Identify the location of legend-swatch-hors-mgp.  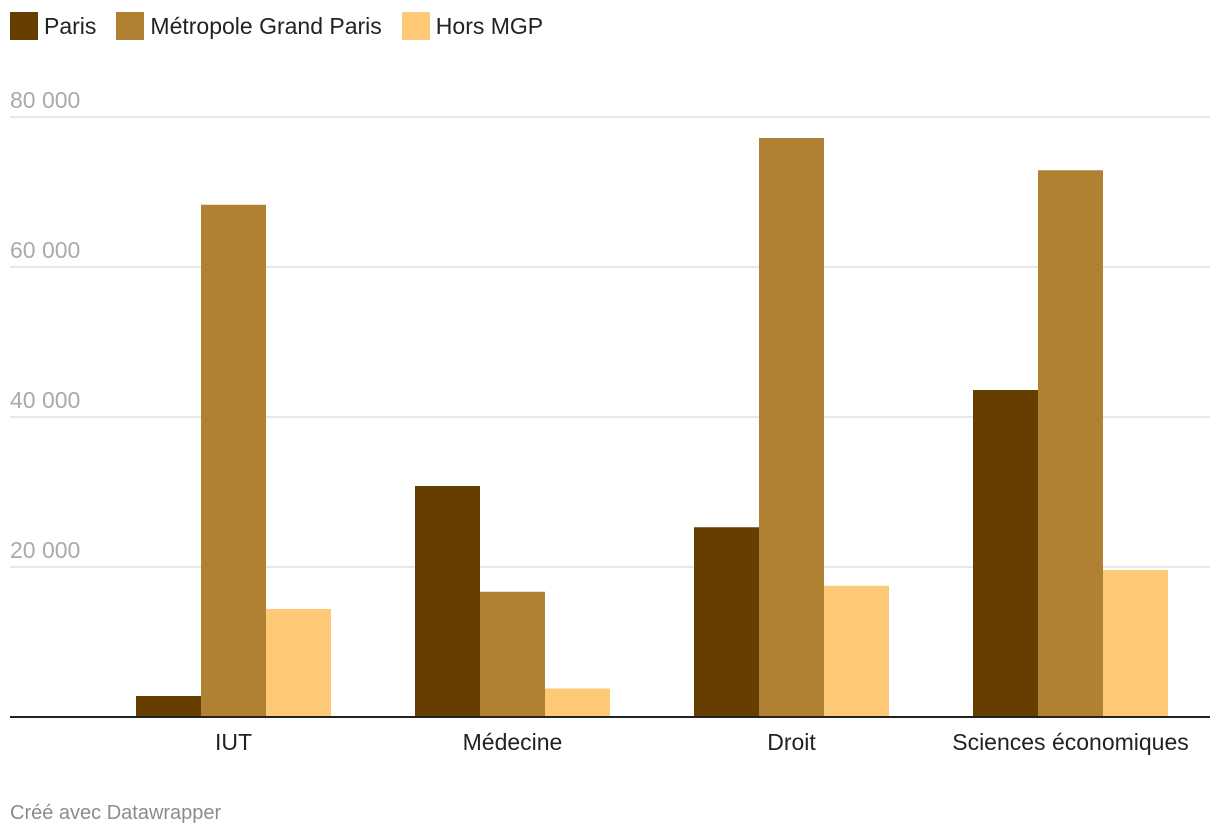
(415, 26).